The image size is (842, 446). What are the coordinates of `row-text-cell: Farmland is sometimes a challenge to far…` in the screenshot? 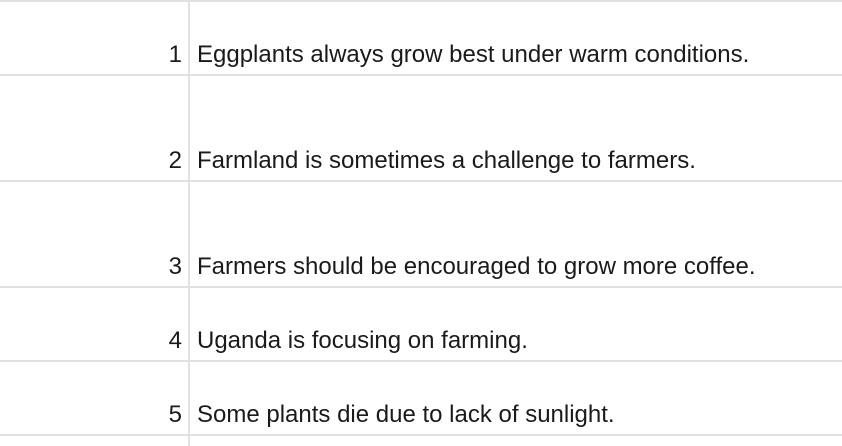 It's located at (446, 160).